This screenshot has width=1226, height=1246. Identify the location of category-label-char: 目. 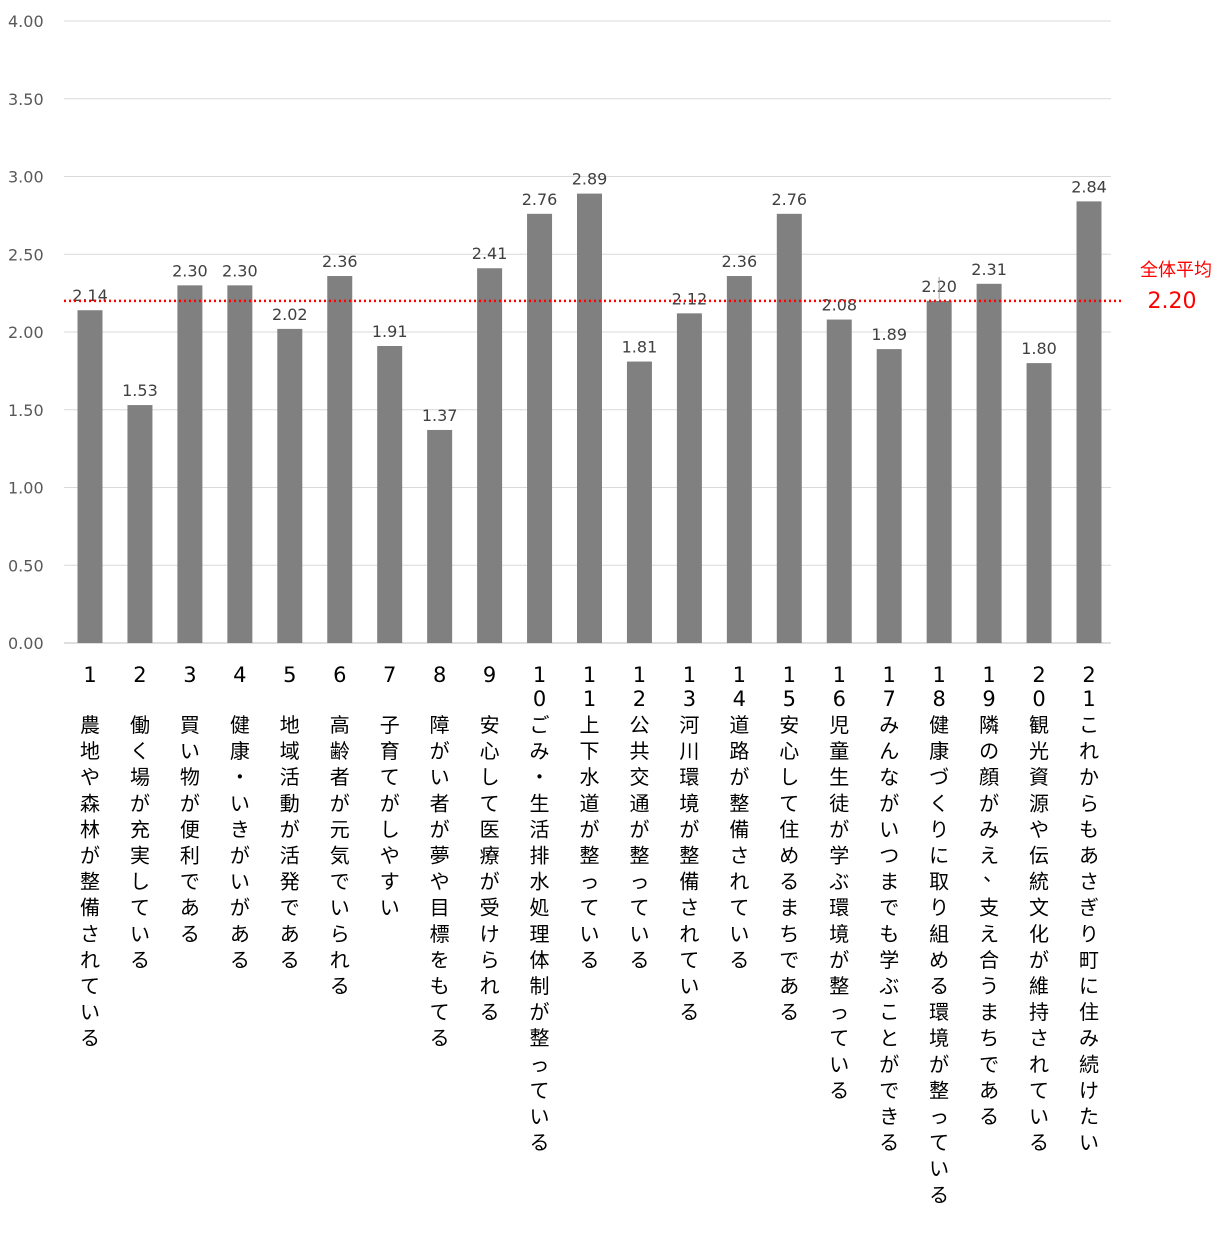
(440, 908).